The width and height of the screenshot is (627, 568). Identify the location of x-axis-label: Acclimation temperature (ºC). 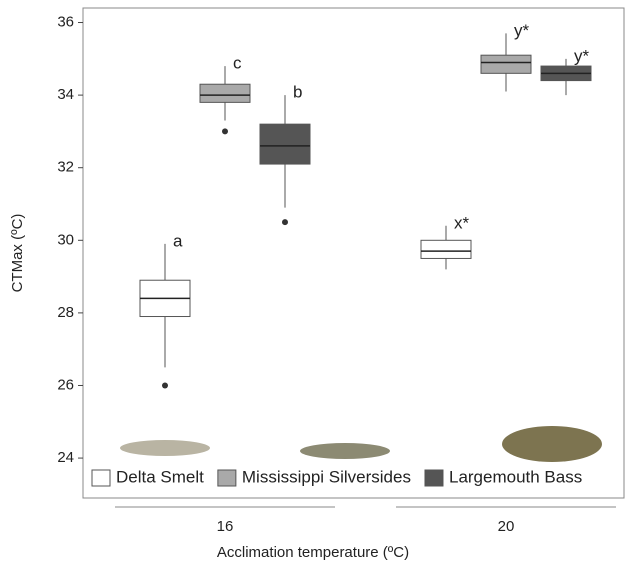
(313, 552).